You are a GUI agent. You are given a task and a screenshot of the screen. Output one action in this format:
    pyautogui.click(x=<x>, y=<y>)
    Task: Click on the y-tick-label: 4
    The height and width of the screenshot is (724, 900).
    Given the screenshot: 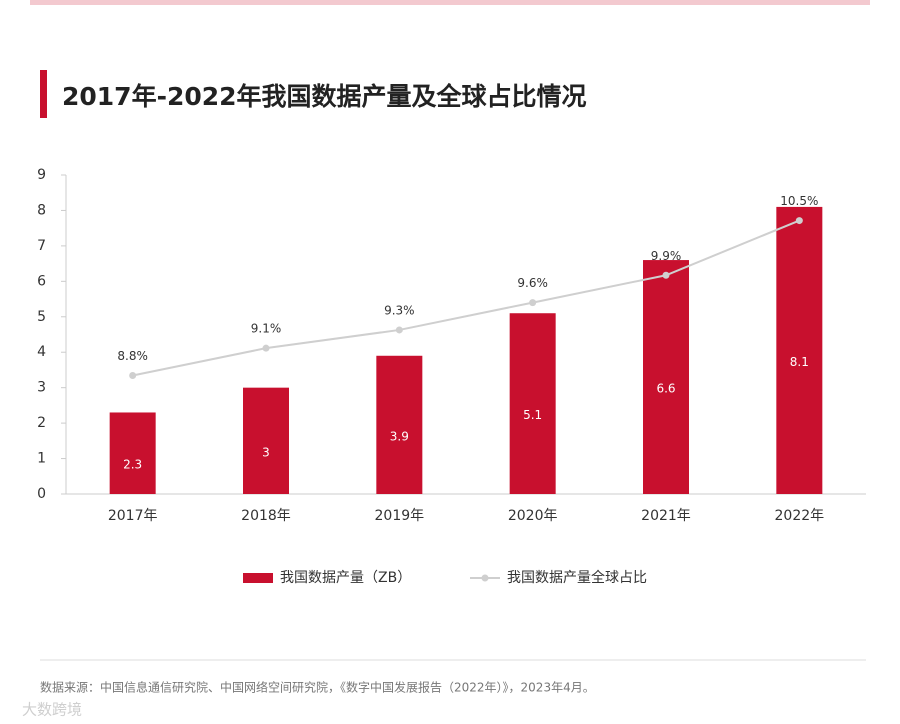 What is the action you would take?
    pyautogui.click(x=41, y=352)
    